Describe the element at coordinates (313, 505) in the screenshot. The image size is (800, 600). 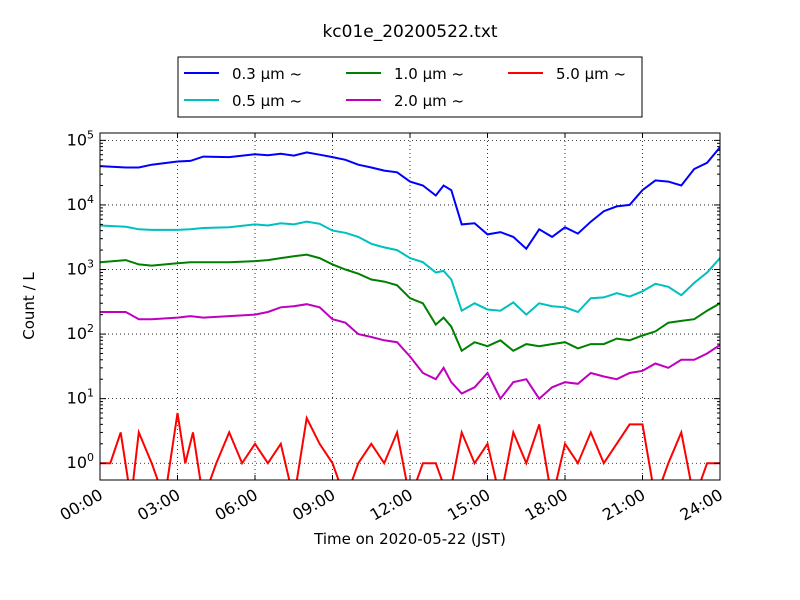
I see `x-tick-label: 09:00` at that location.